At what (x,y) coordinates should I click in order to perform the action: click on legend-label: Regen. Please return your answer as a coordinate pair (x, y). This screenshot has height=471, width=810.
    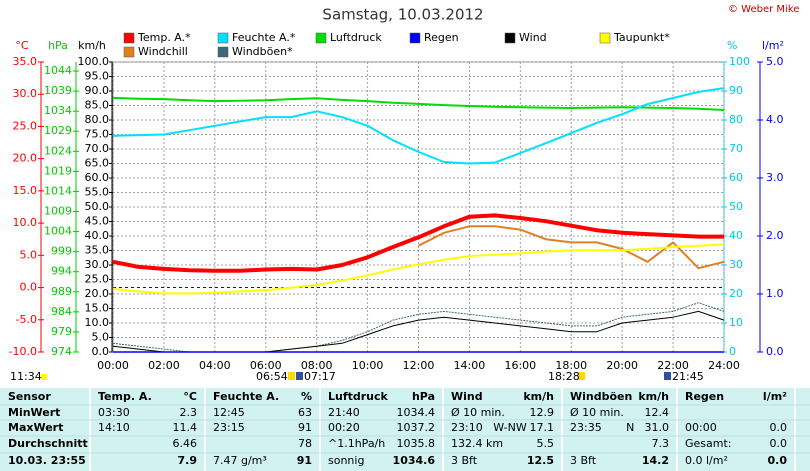
    Looking at the image, I should click on (441, 37).